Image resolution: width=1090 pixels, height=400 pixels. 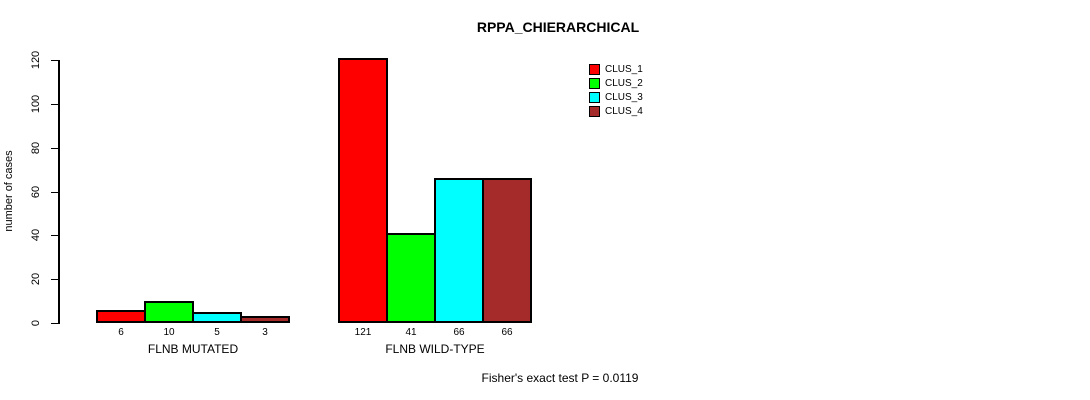 I want to click on legend-label: CLUS_1, so click(x=624, y=69).